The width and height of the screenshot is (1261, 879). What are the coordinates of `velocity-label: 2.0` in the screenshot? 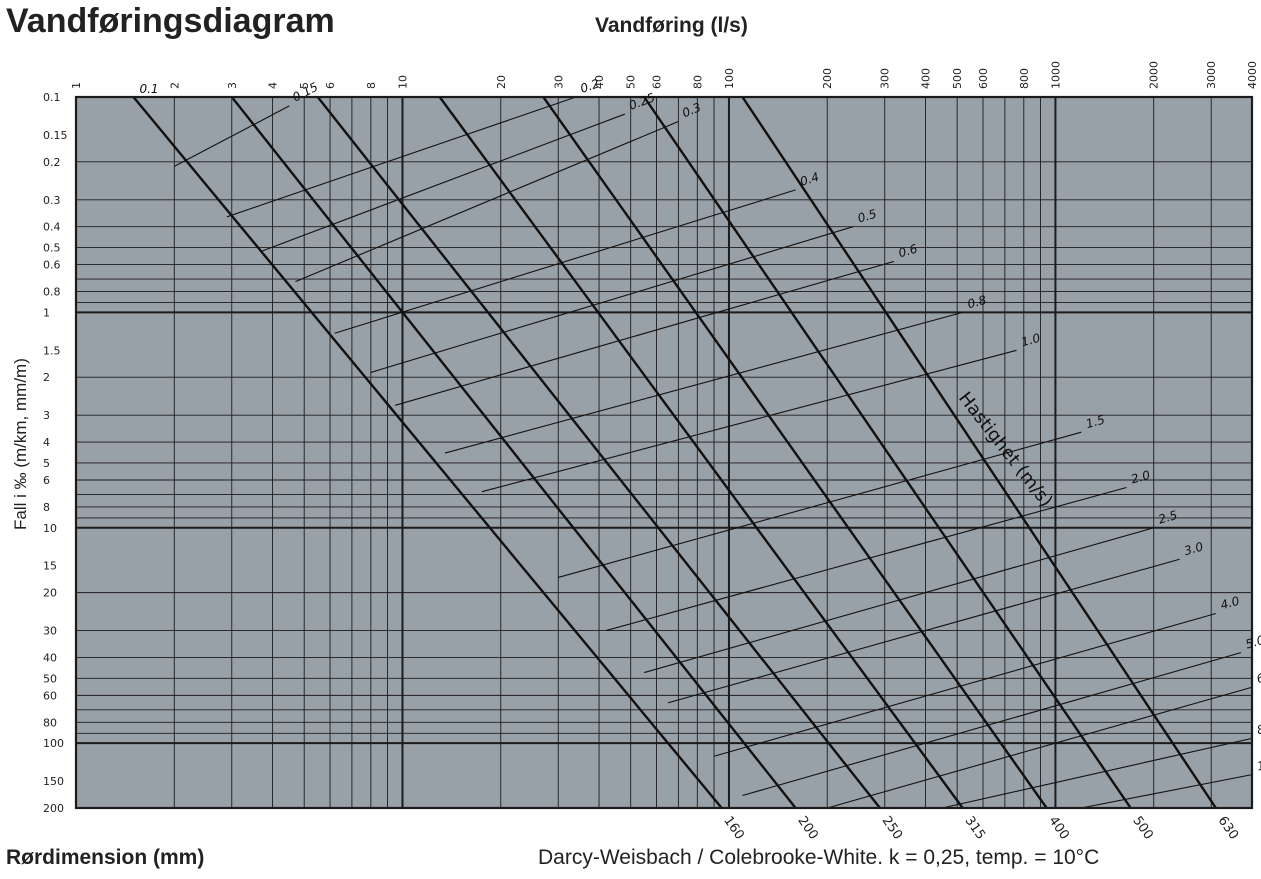 It's located at (1141, 477).